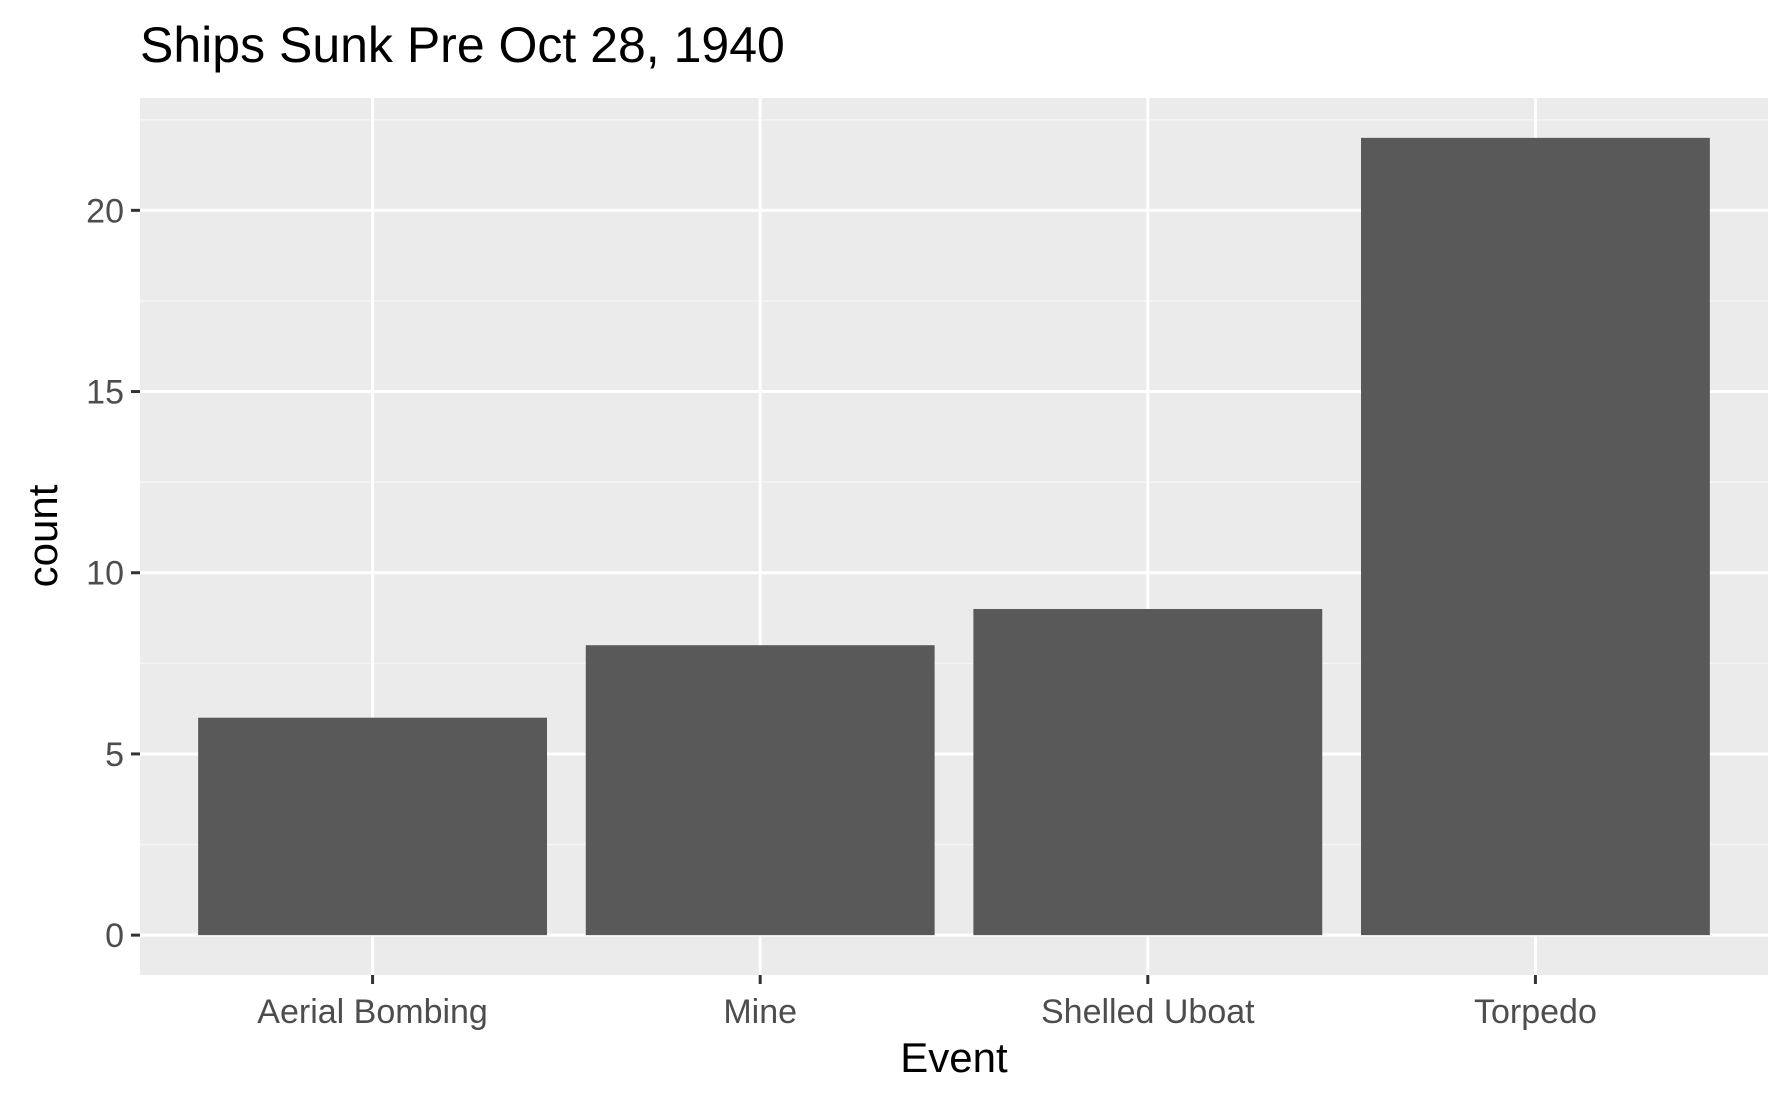  I want to click on y-tick-label: 20, so click(105, 211).